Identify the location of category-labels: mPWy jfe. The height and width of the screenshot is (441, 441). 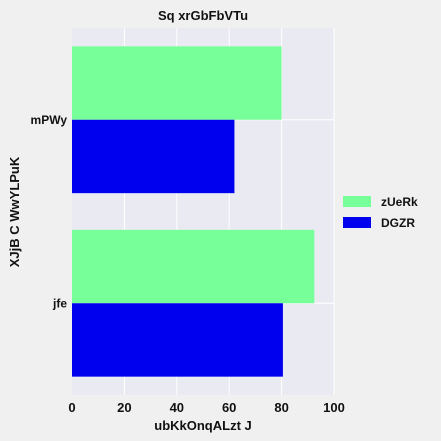
(49, 212).